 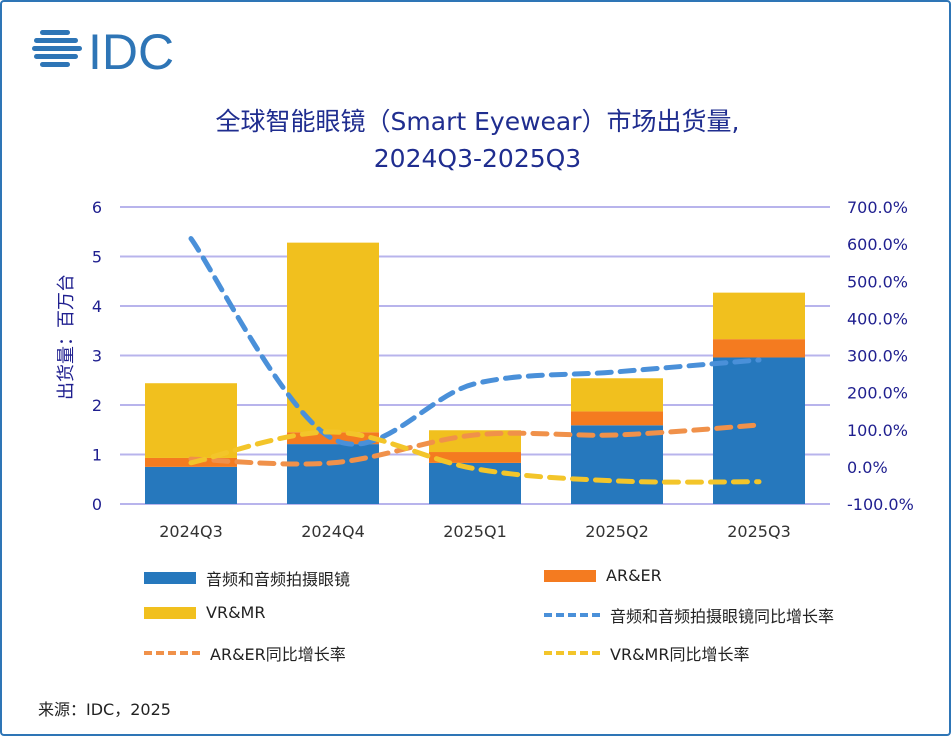 I want to click on y2-tick-label: 500.0%, so click(x=877, y=281).